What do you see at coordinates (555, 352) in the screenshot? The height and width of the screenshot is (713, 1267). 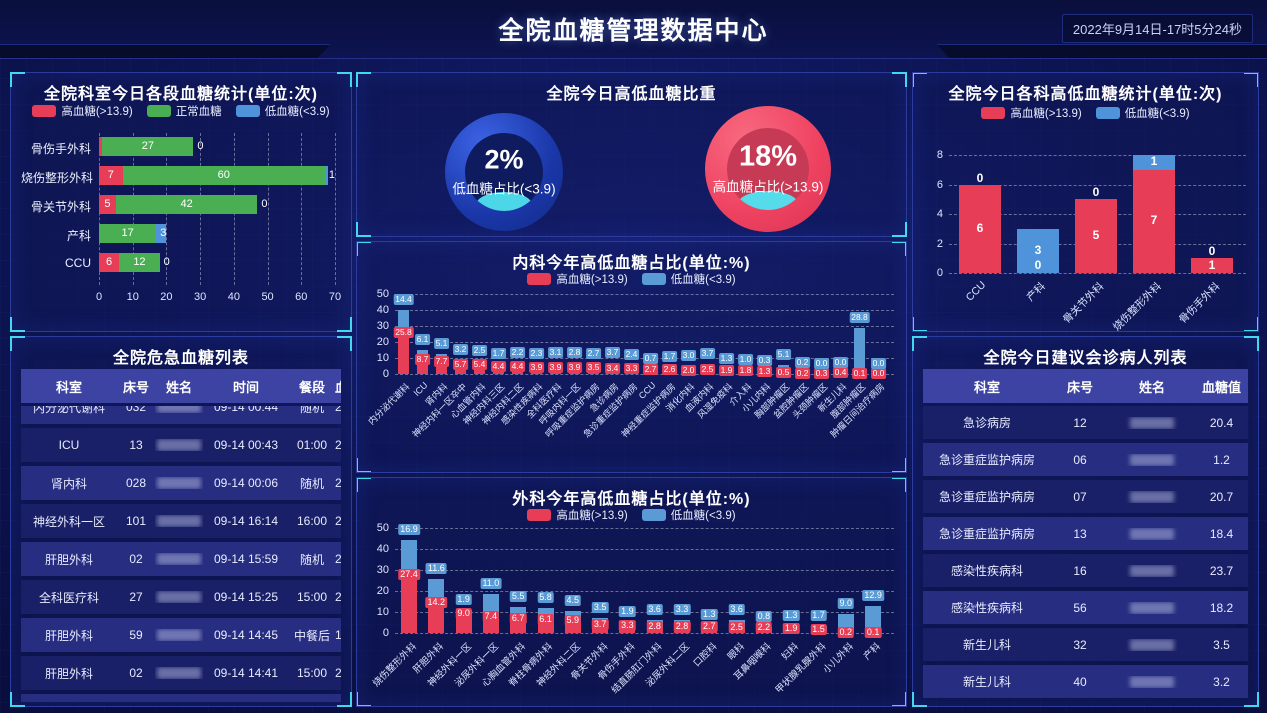 I see `bar-value-low: 3.1` at bounding box center [555, 352].